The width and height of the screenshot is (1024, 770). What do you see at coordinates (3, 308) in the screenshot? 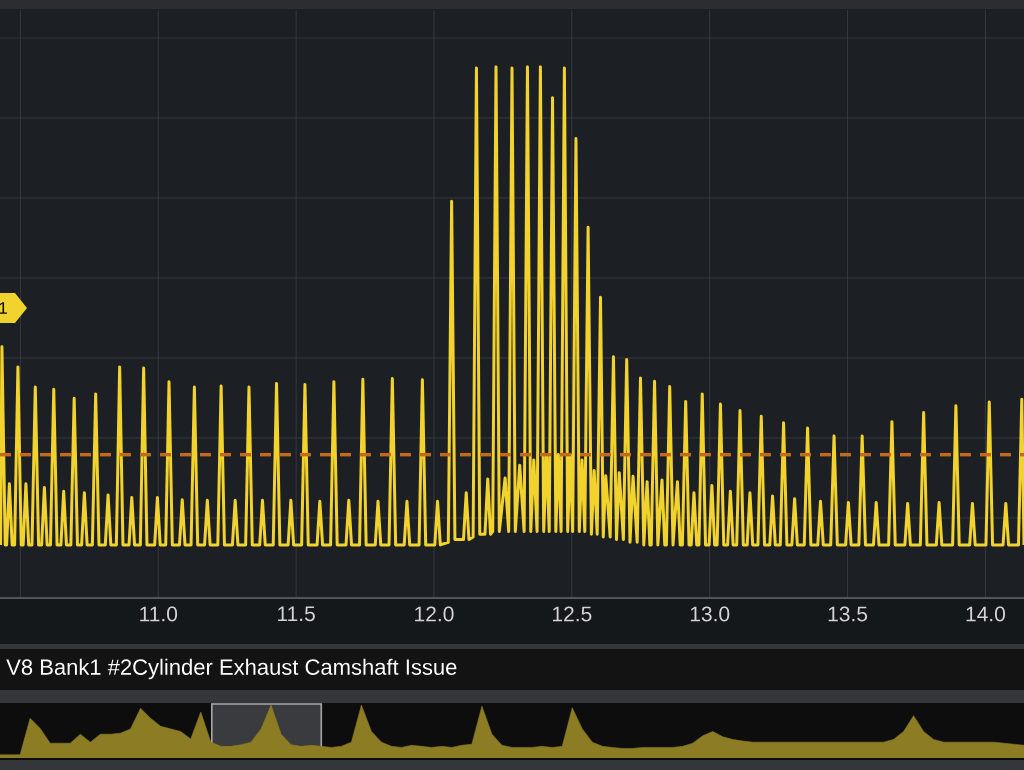
I see `annotation: 1` at bounding box center [3, 308].